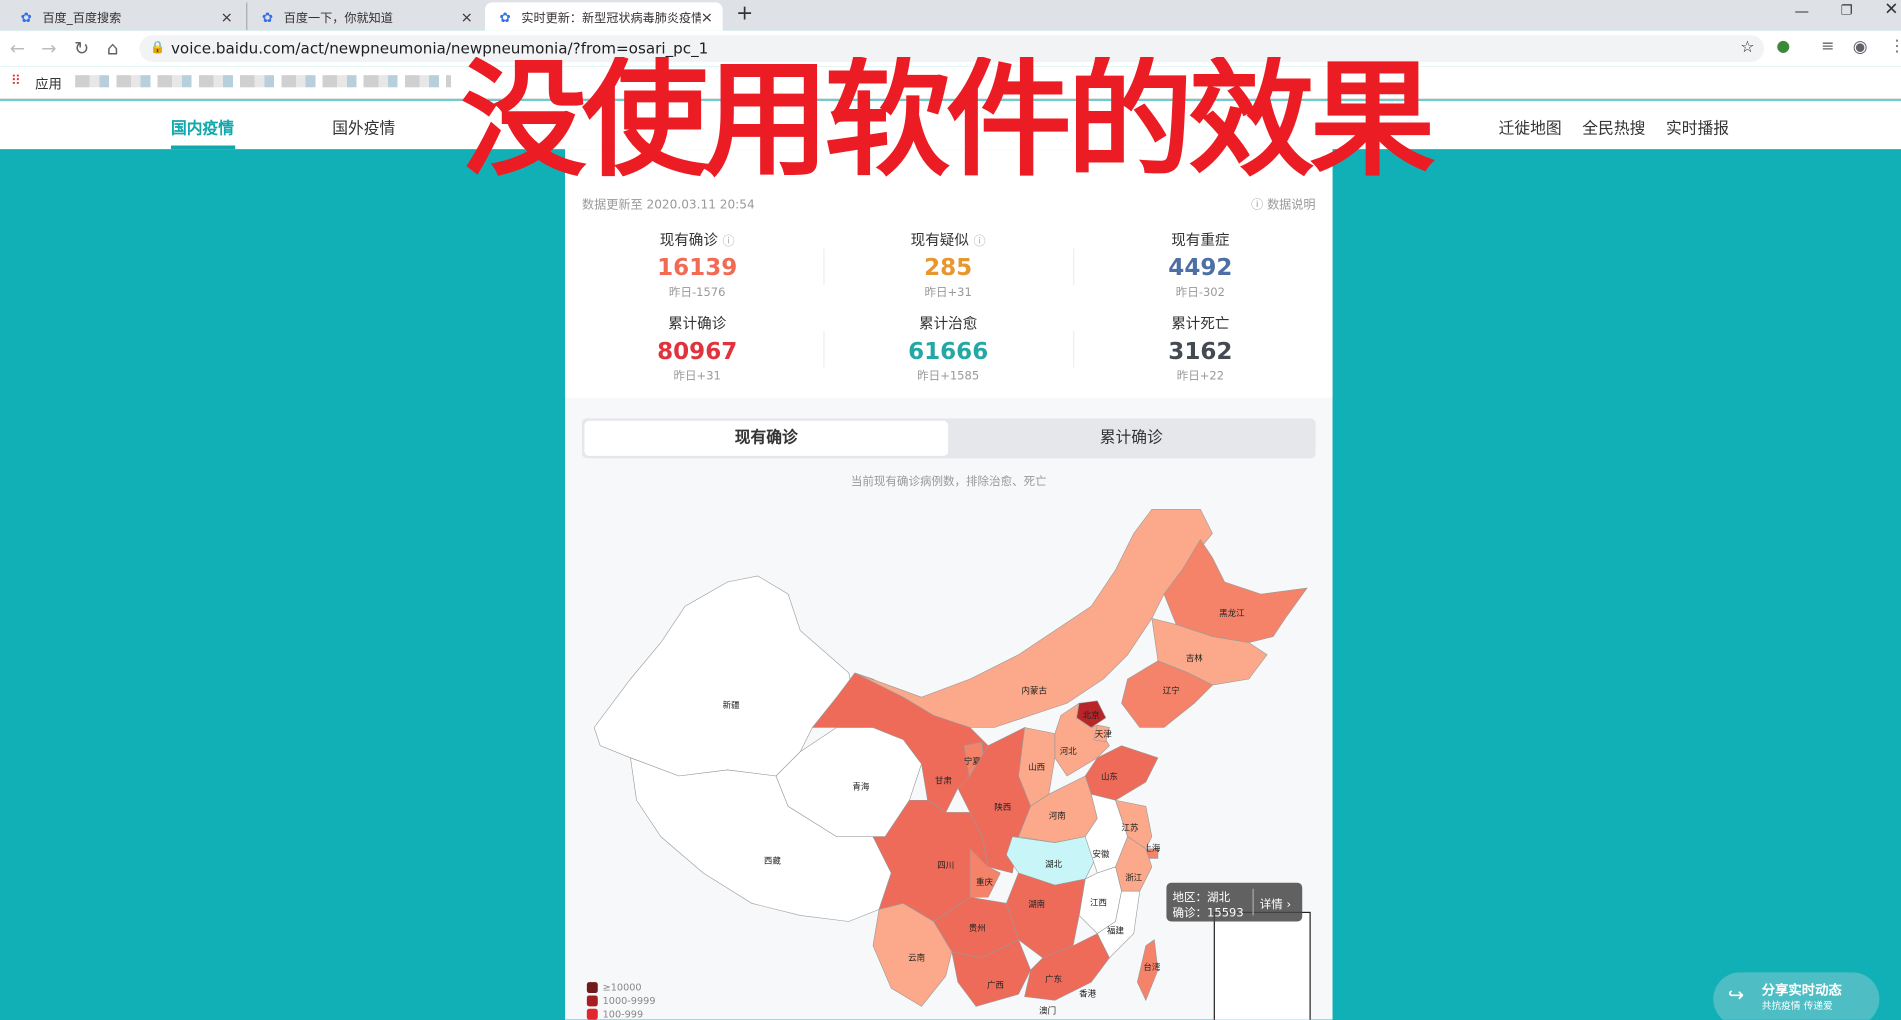 The height and width of the screenshot is (1020, 1901). Describe the element at coordinates (948, 120) in the screenshot. I see `overlay-caption: 没使用软件的效果` at that location.